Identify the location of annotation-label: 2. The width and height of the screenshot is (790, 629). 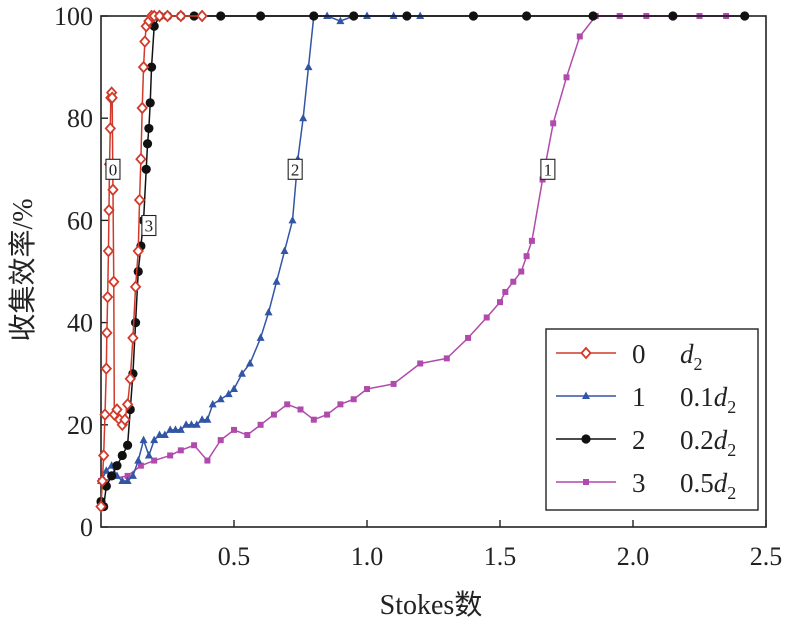
(295, 169).